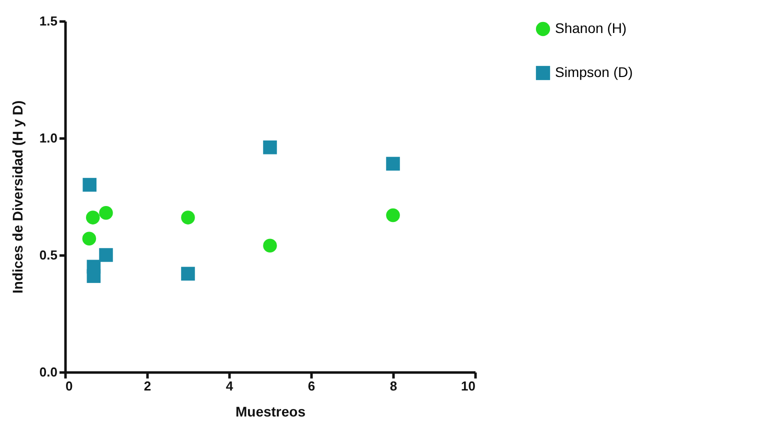 This screenshot has width=764, height=437. Describe the element at coordinates (591, 28) in the screenshot. I see `legend-label: Shanon (H)` at that location.